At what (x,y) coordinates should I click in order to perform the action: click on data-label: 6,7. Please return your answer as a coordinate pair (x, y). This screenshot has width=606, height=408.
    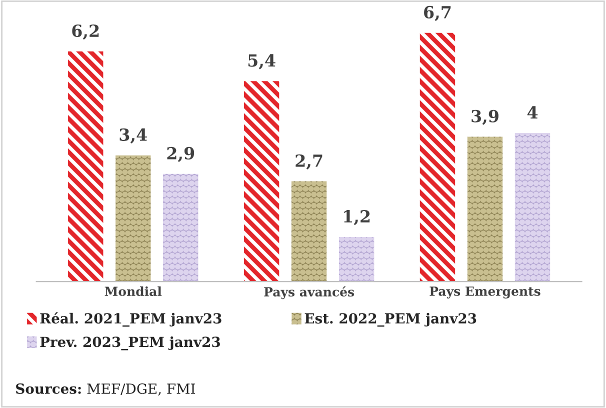
    Looking at the image, I should click on (437, 14).